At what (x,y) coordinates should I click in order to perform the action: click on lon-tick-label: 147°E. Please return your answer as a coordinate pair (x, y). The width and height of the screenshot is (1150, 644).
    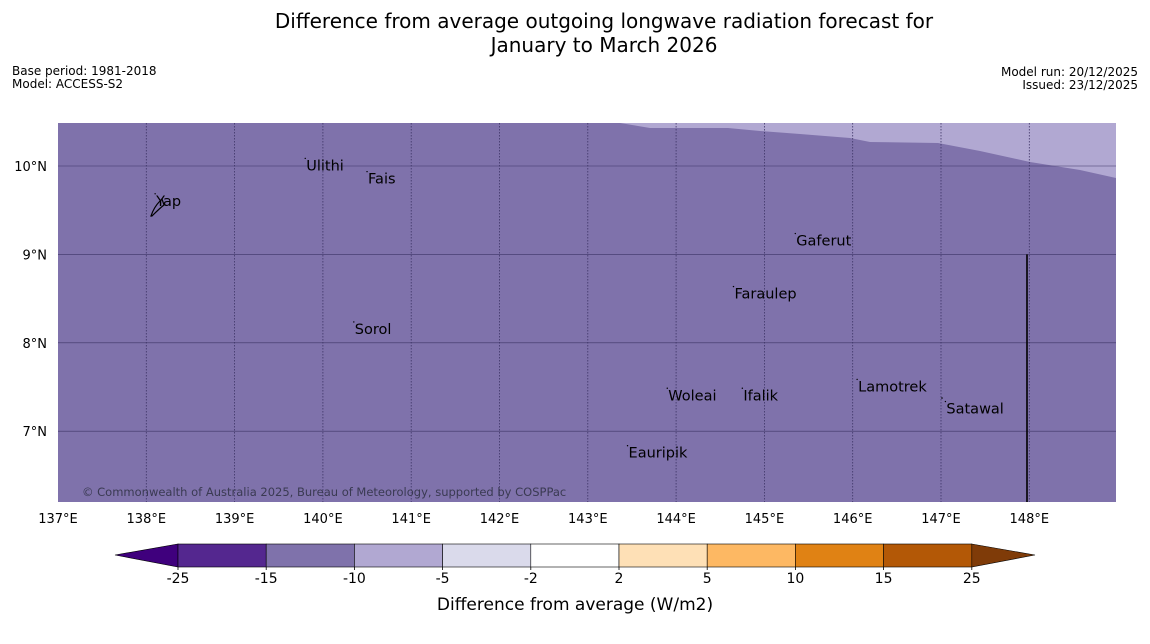
    Looking at the image, I should click on (941, 519).